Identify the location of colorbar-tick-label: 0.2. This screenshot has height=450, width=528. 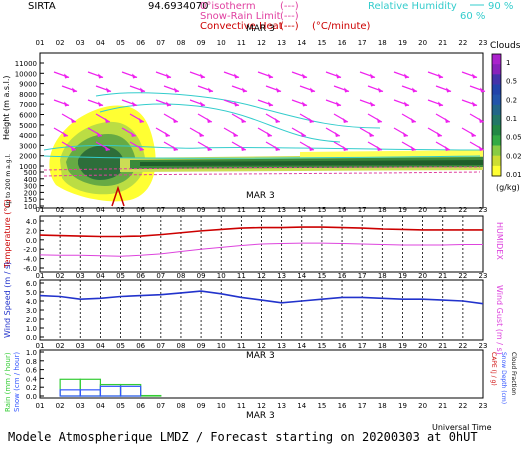
(511, 100).